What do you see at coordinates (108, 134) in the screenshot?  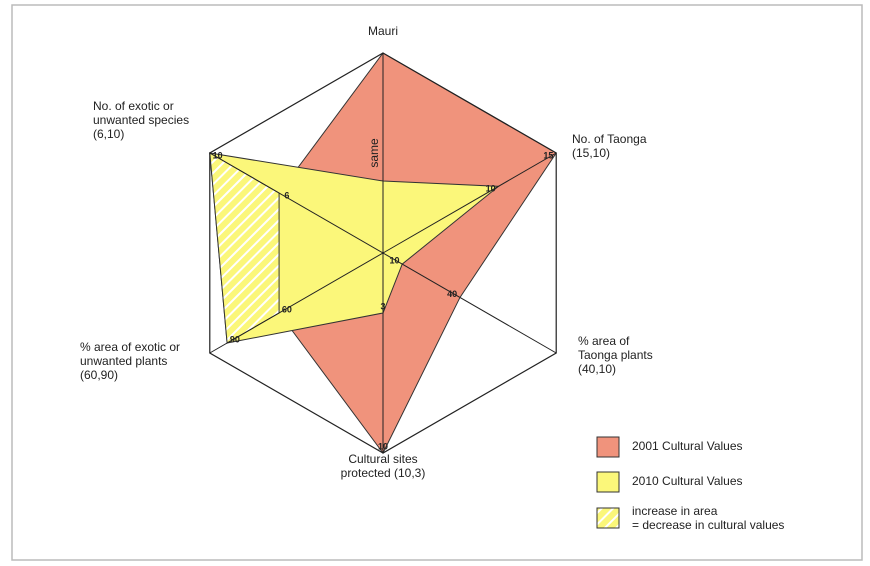 I see `axis-label: (6,10)` at bounding box center [108, 134].